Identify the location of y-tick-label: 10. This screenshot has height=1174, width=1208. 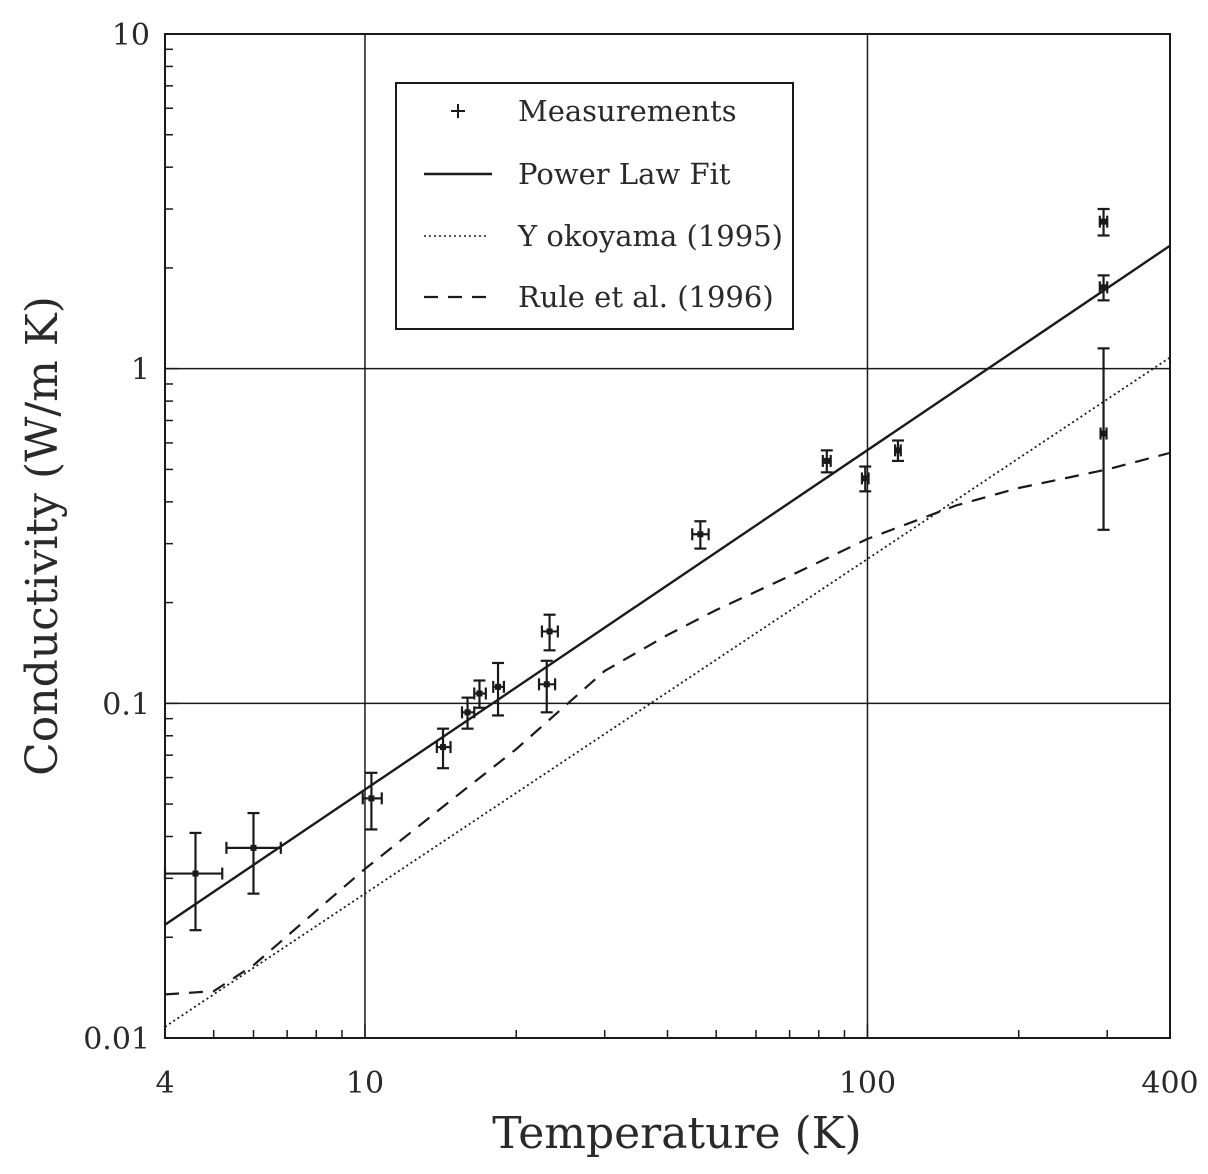
(131, 35).